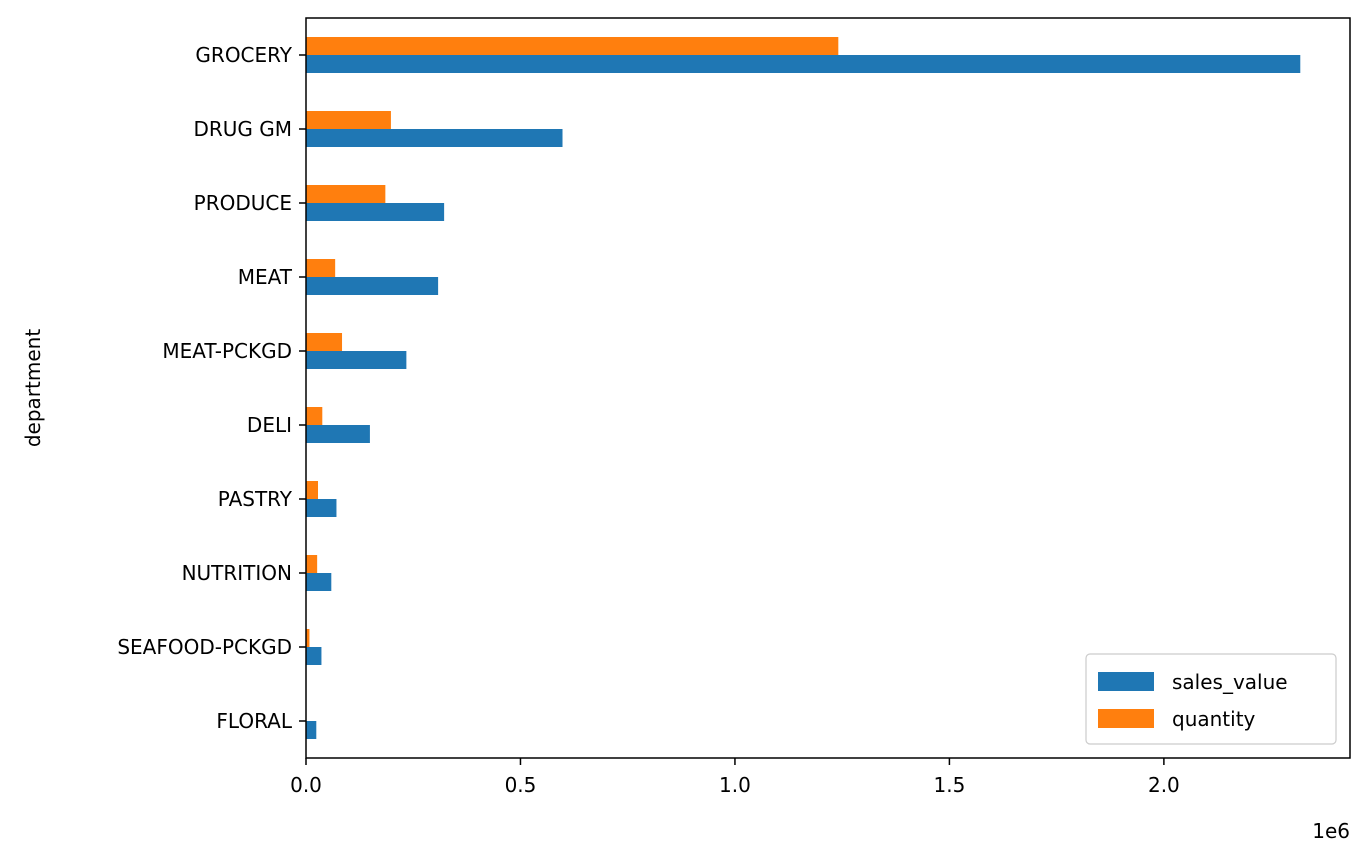  I want to click on x-tick-label-1: 0.5, so click(521, 785).